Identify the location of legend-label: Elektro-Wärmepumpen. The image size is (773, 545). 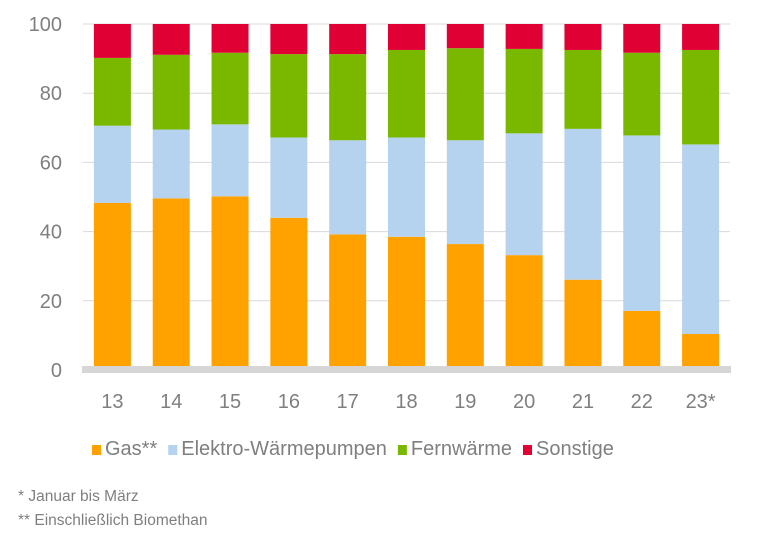
(284, 449).